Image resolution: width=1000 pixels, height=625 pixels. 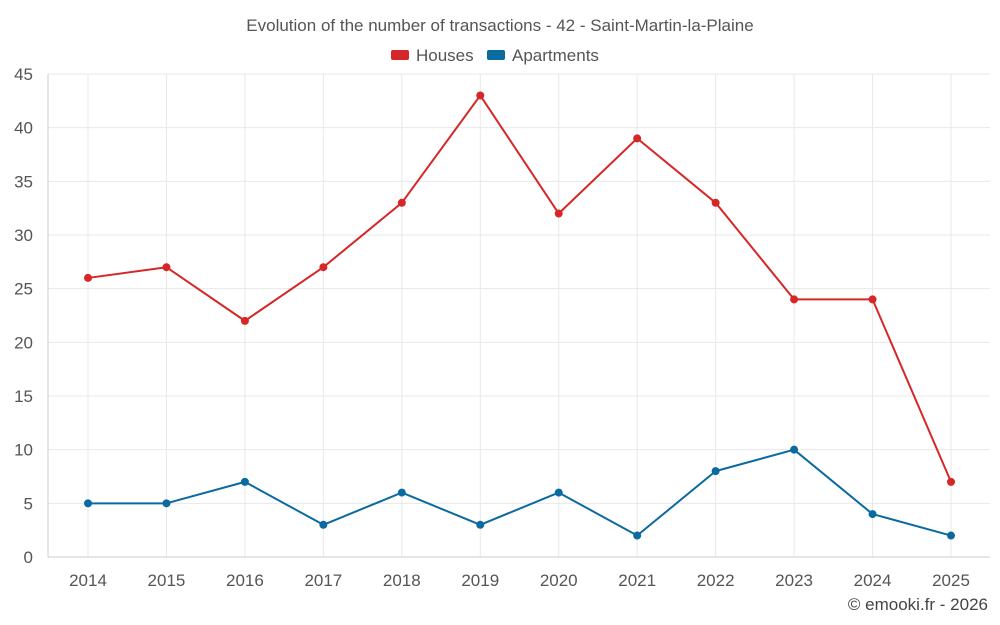 What do you see at coordinates (23, 396) in the screenshot?
I see `y-tick-label: 15` at bounding box center [23, 396].